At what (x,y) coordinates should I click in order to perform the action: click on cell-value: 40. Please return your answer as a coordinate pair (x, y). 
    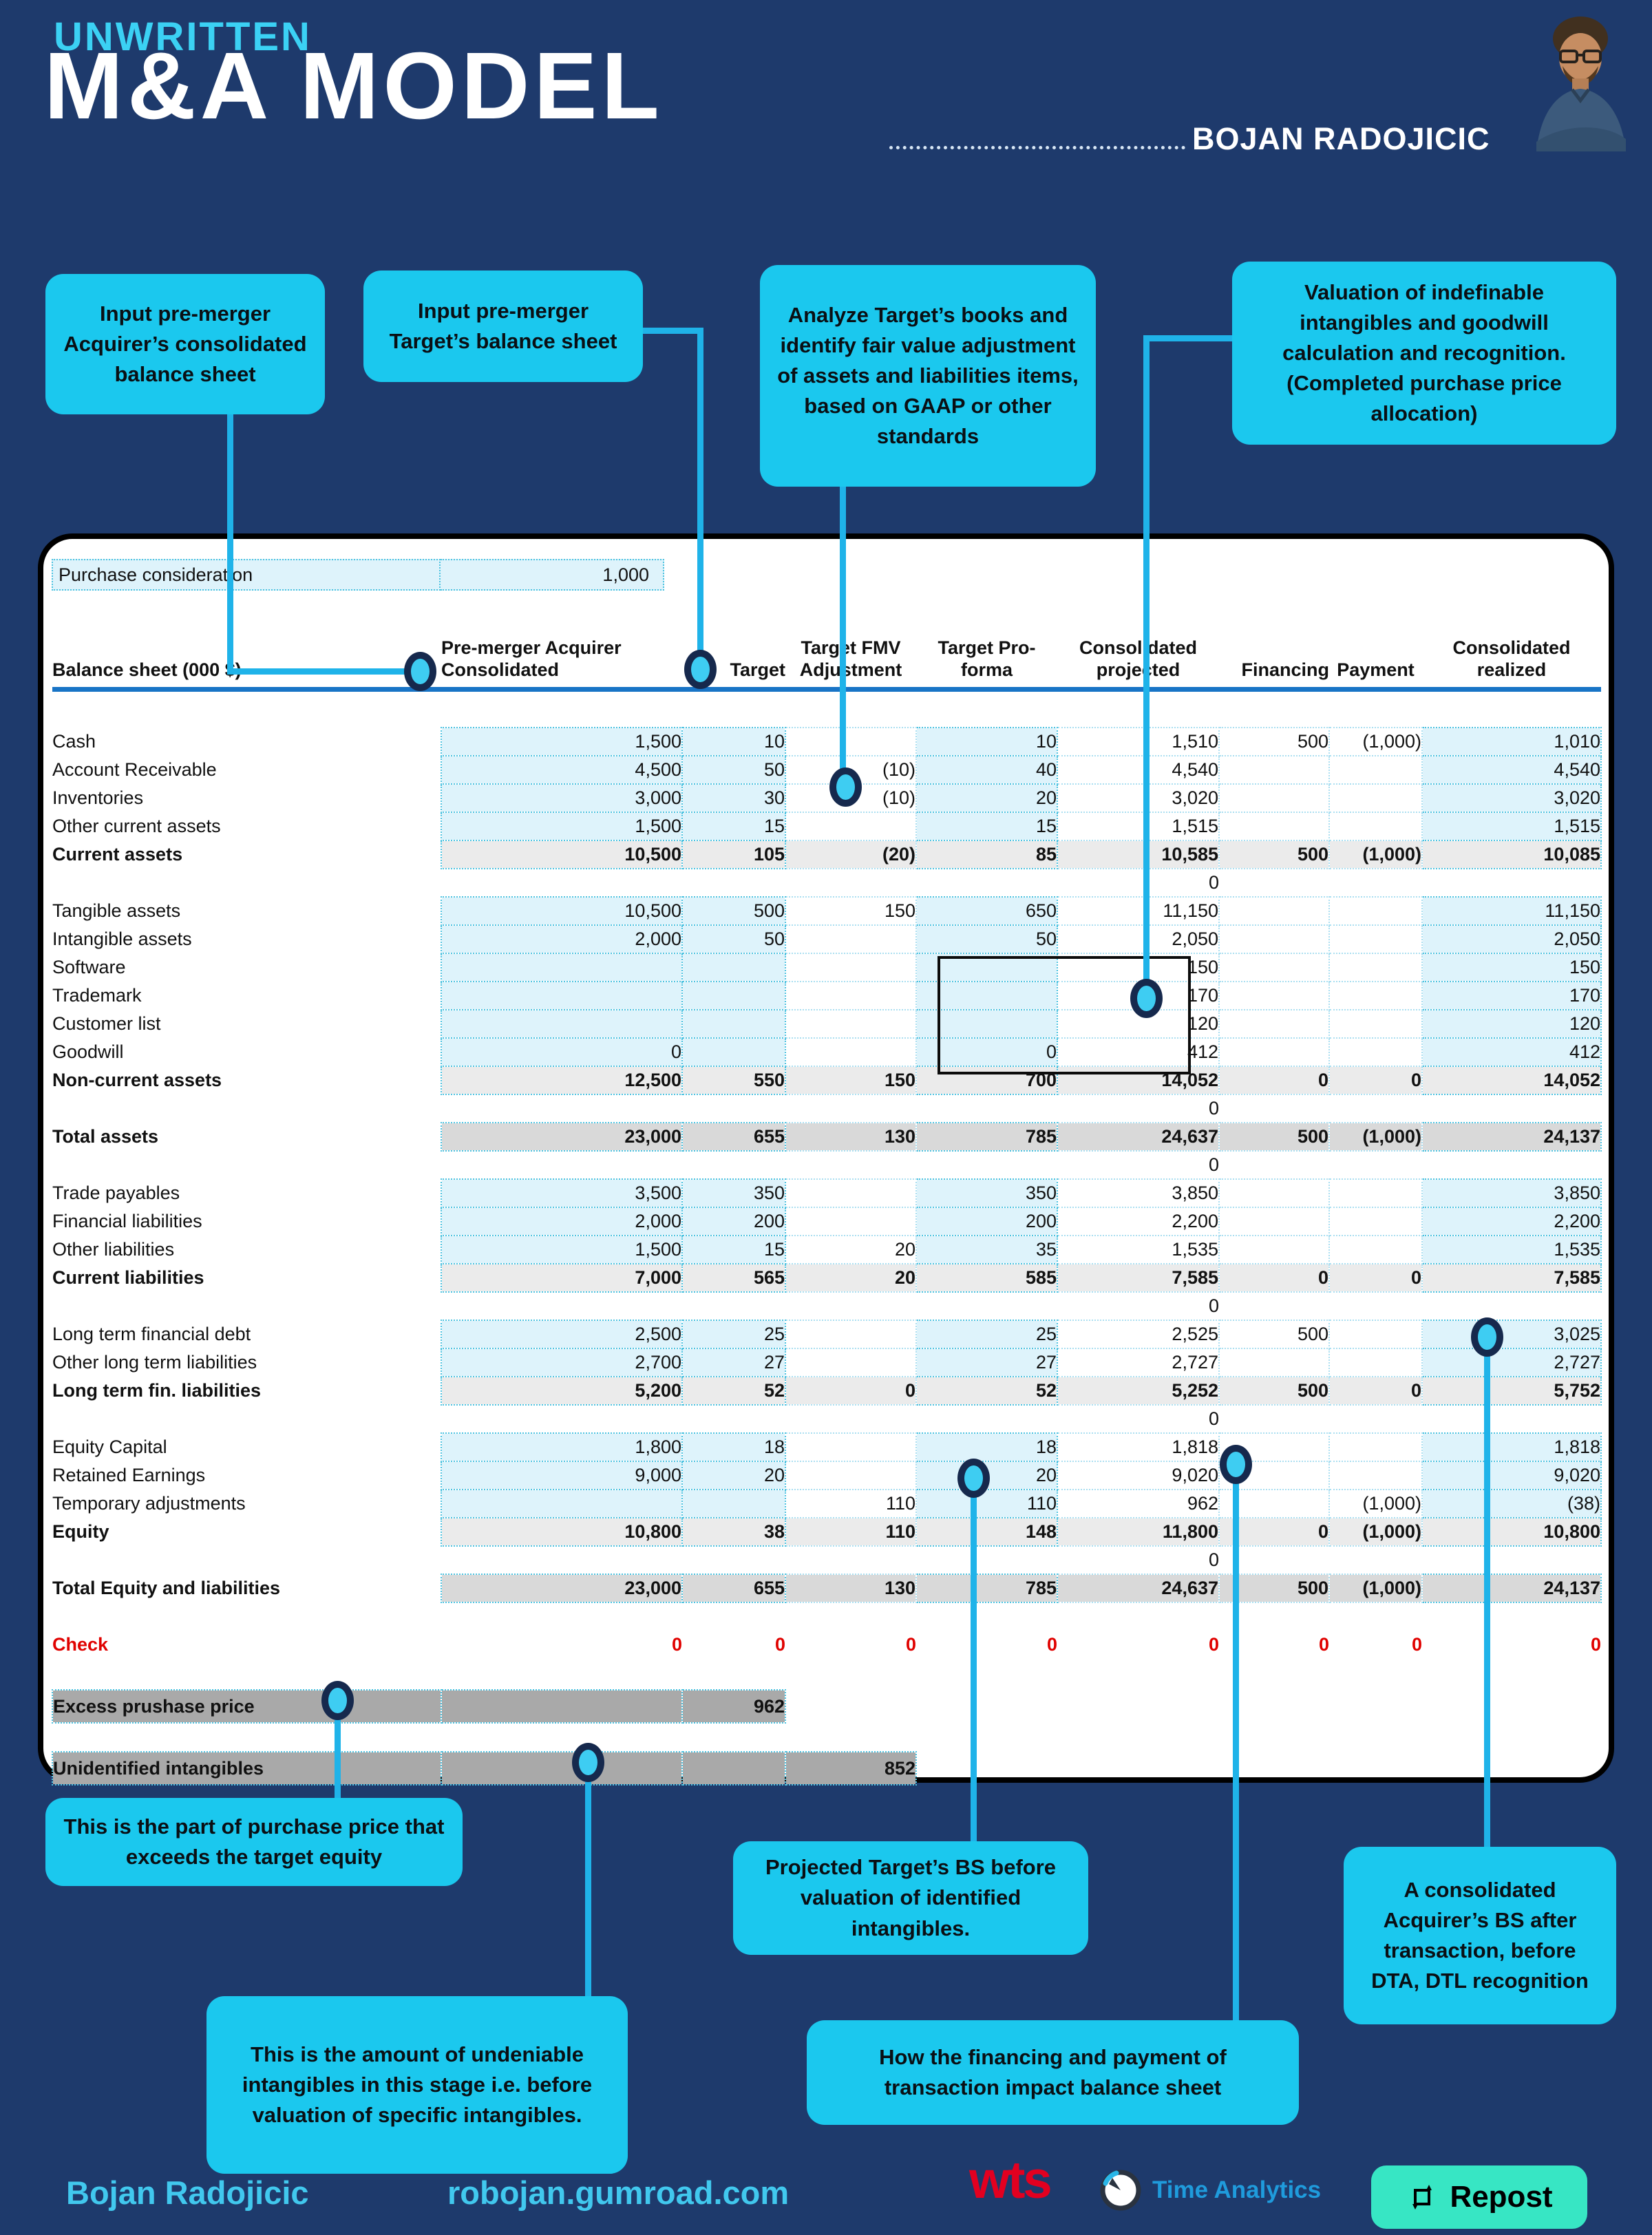
    Looking at the image, I should click on (986, 770).